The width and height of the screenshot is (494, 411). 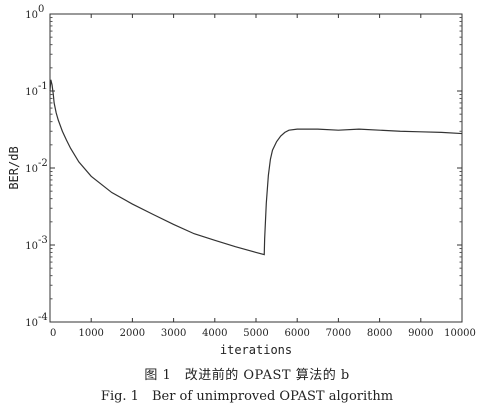 I want to click on figure-caption-english: Fig. 1 Ber of unimproved OPAST algorithm, so click(x=247, y=396).